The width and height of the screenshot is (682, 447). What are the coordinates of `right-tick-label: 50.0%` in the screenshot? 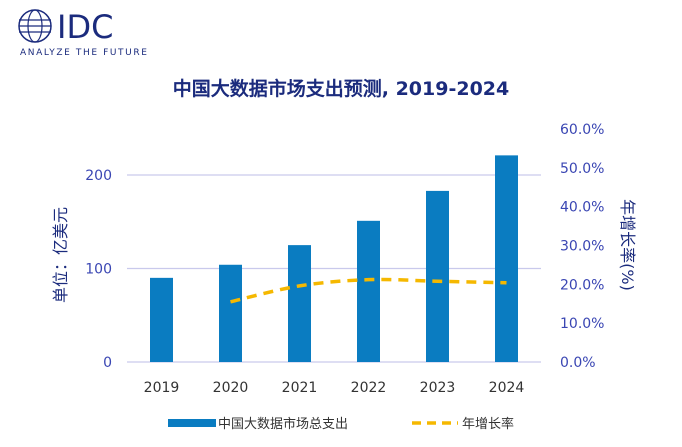 It's located at (582, 169).